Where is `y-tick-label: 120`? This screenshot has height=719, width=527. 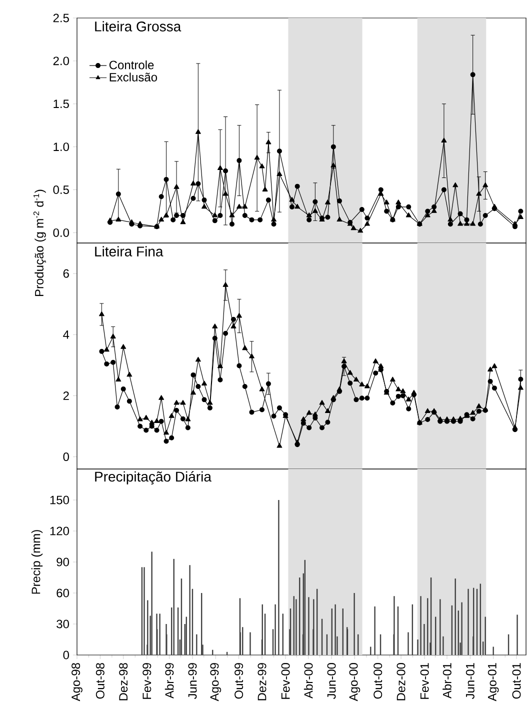 y-tick-label: 120 is located at coordinates (59, 531).